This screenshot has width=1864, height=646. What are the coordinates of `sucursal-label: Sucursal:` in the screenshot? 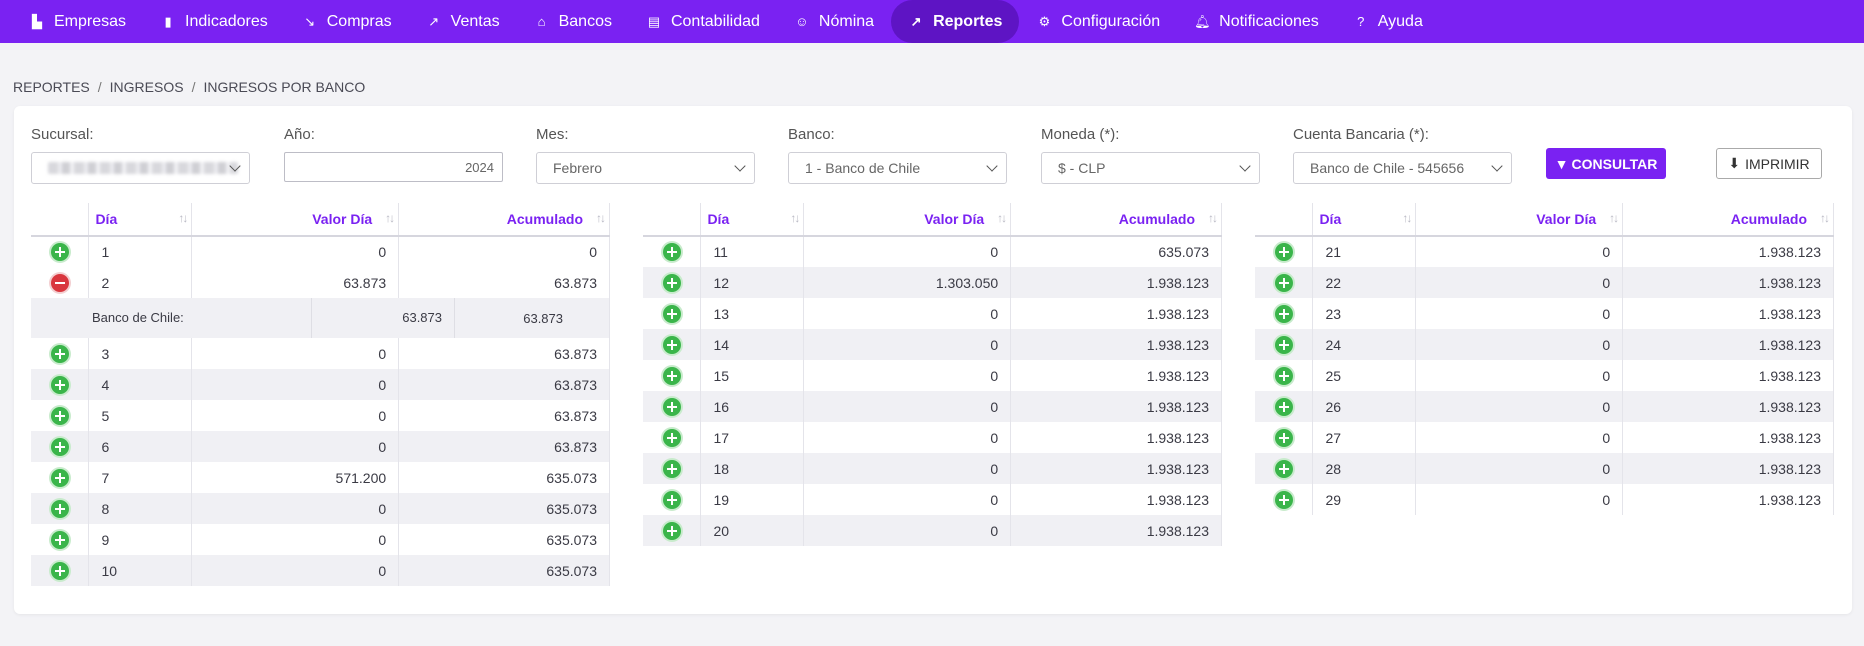 It's located at (62, 134).